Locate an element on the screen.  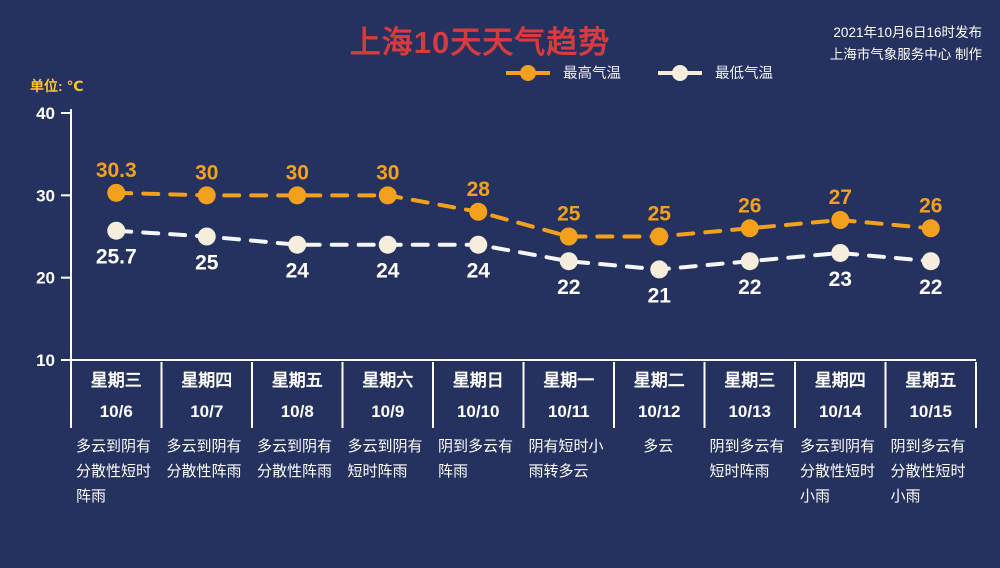
day-column: 星期六 10/9 多云到阴有 短时阵雨 is located at coordinates (388, 442).